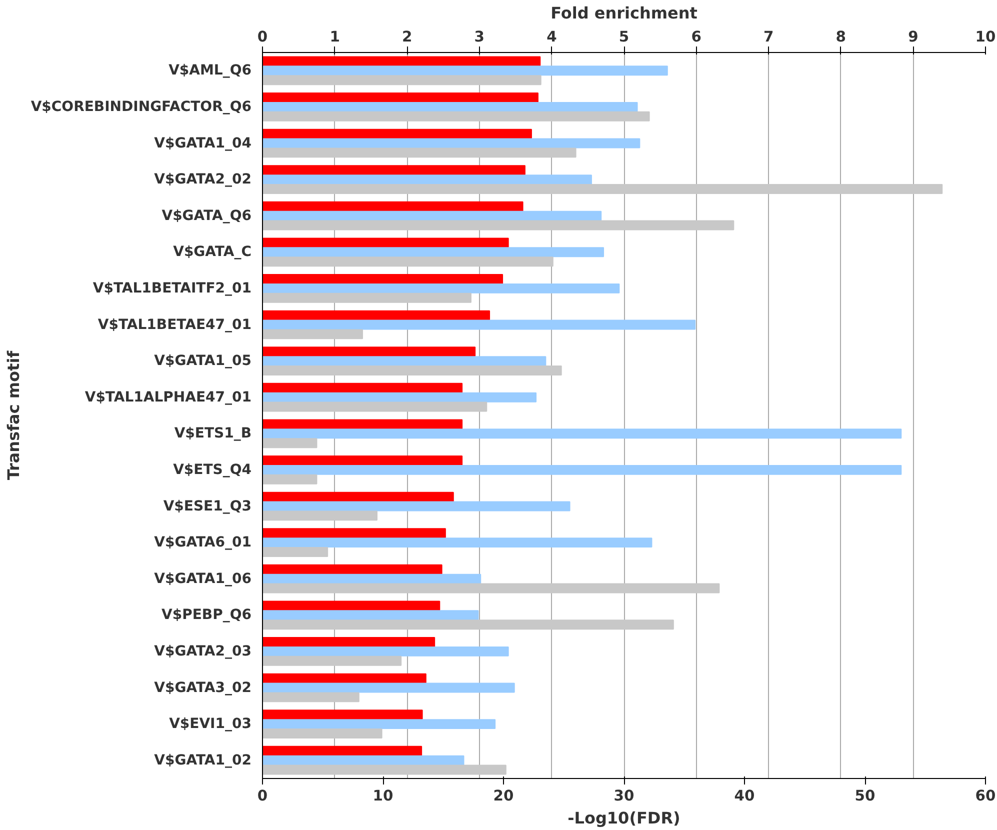 The height and width of the screenshot is (830, 997). I want to click on x2-tick-label: 0, so click(262, 37).